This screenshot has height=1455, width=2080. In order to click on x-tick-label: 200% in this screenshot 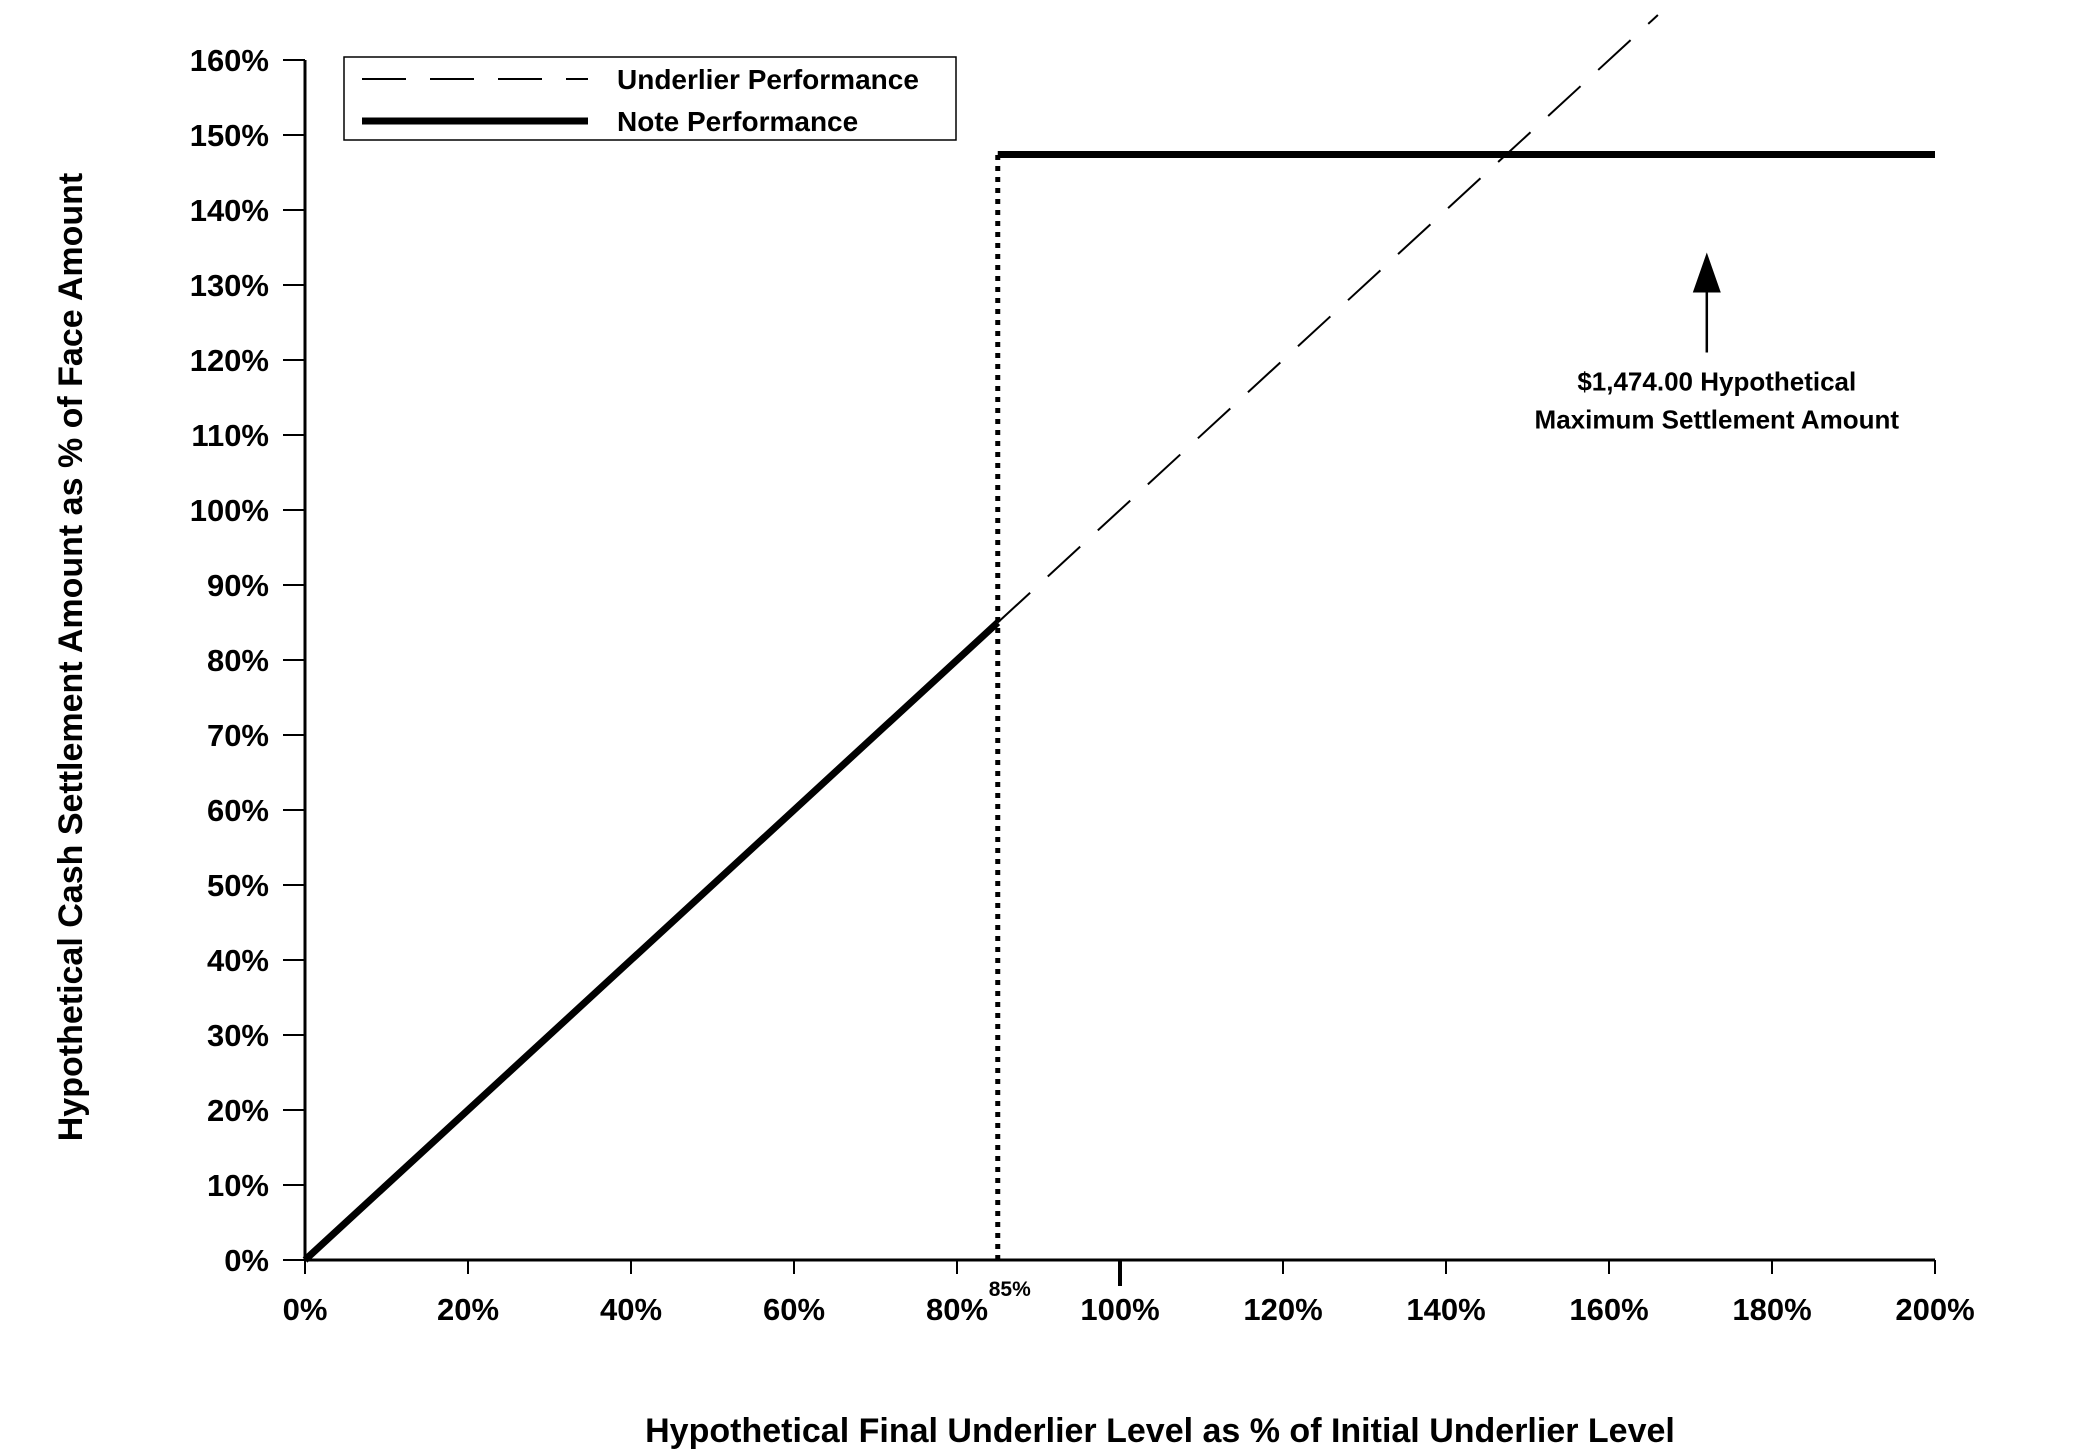, I will do `click(1934, 1309)`.